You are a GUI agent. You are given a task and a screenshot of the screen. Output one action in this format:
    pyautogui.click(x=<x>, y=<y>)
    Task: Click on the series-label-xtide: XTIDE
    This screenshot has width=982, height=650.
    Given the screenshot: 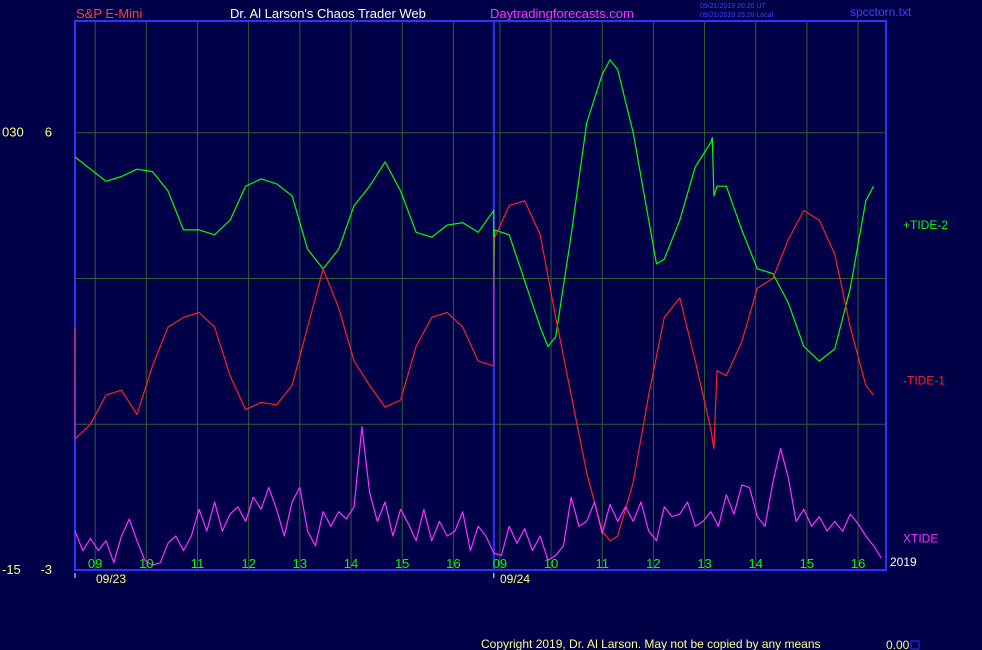 What is the action you would take?
    pyautogui.click(x=920, y=538)
    